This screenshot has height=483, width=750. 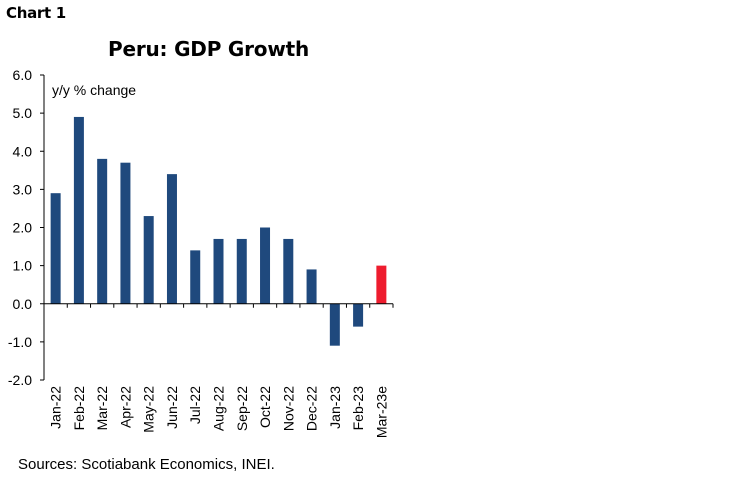 I want to click on y-tick-label: 0.0, so click(x=23, y=304).